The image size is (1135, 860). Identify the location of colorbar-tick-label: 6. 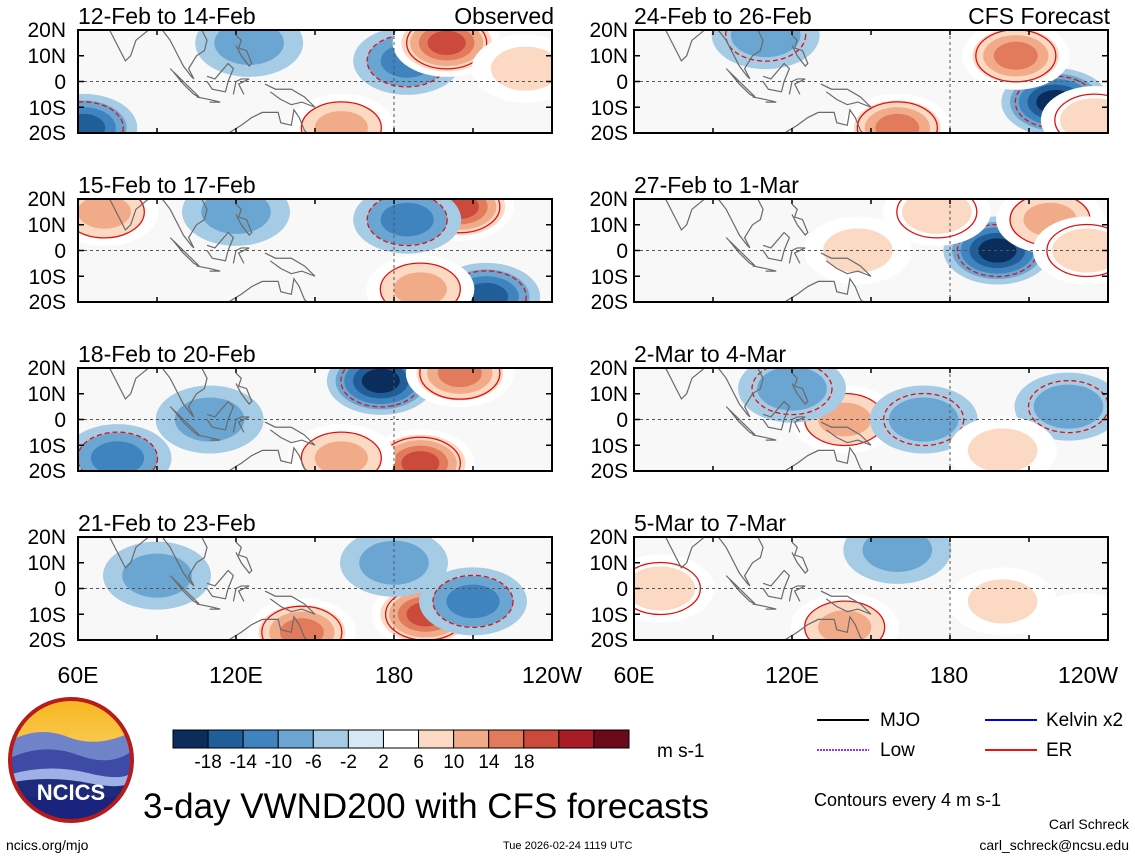
(418, 762).